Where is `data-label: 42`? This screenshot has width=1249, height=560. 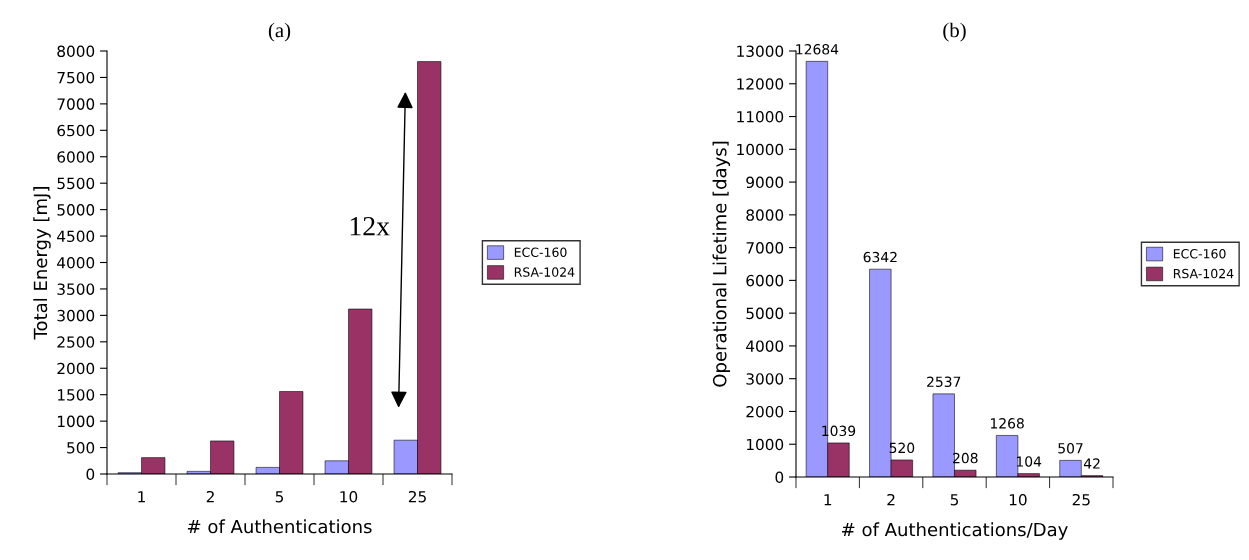 data-label: 42 is located at coordinates (1091, 463).